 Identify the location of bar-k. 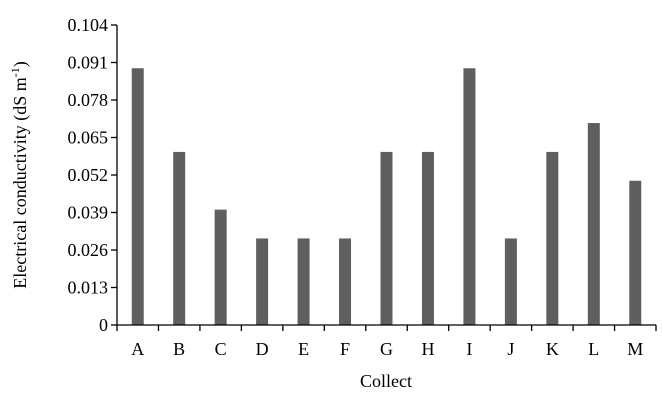
(552, 238).